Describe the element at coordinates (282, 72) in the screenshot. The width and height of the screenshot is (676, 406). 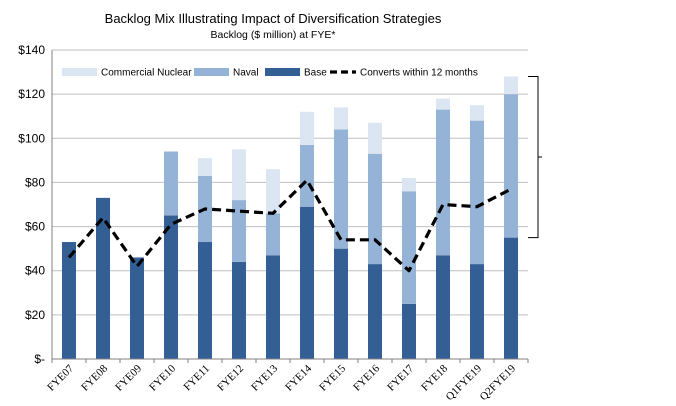
I see `legend-swatch-base` at that location.